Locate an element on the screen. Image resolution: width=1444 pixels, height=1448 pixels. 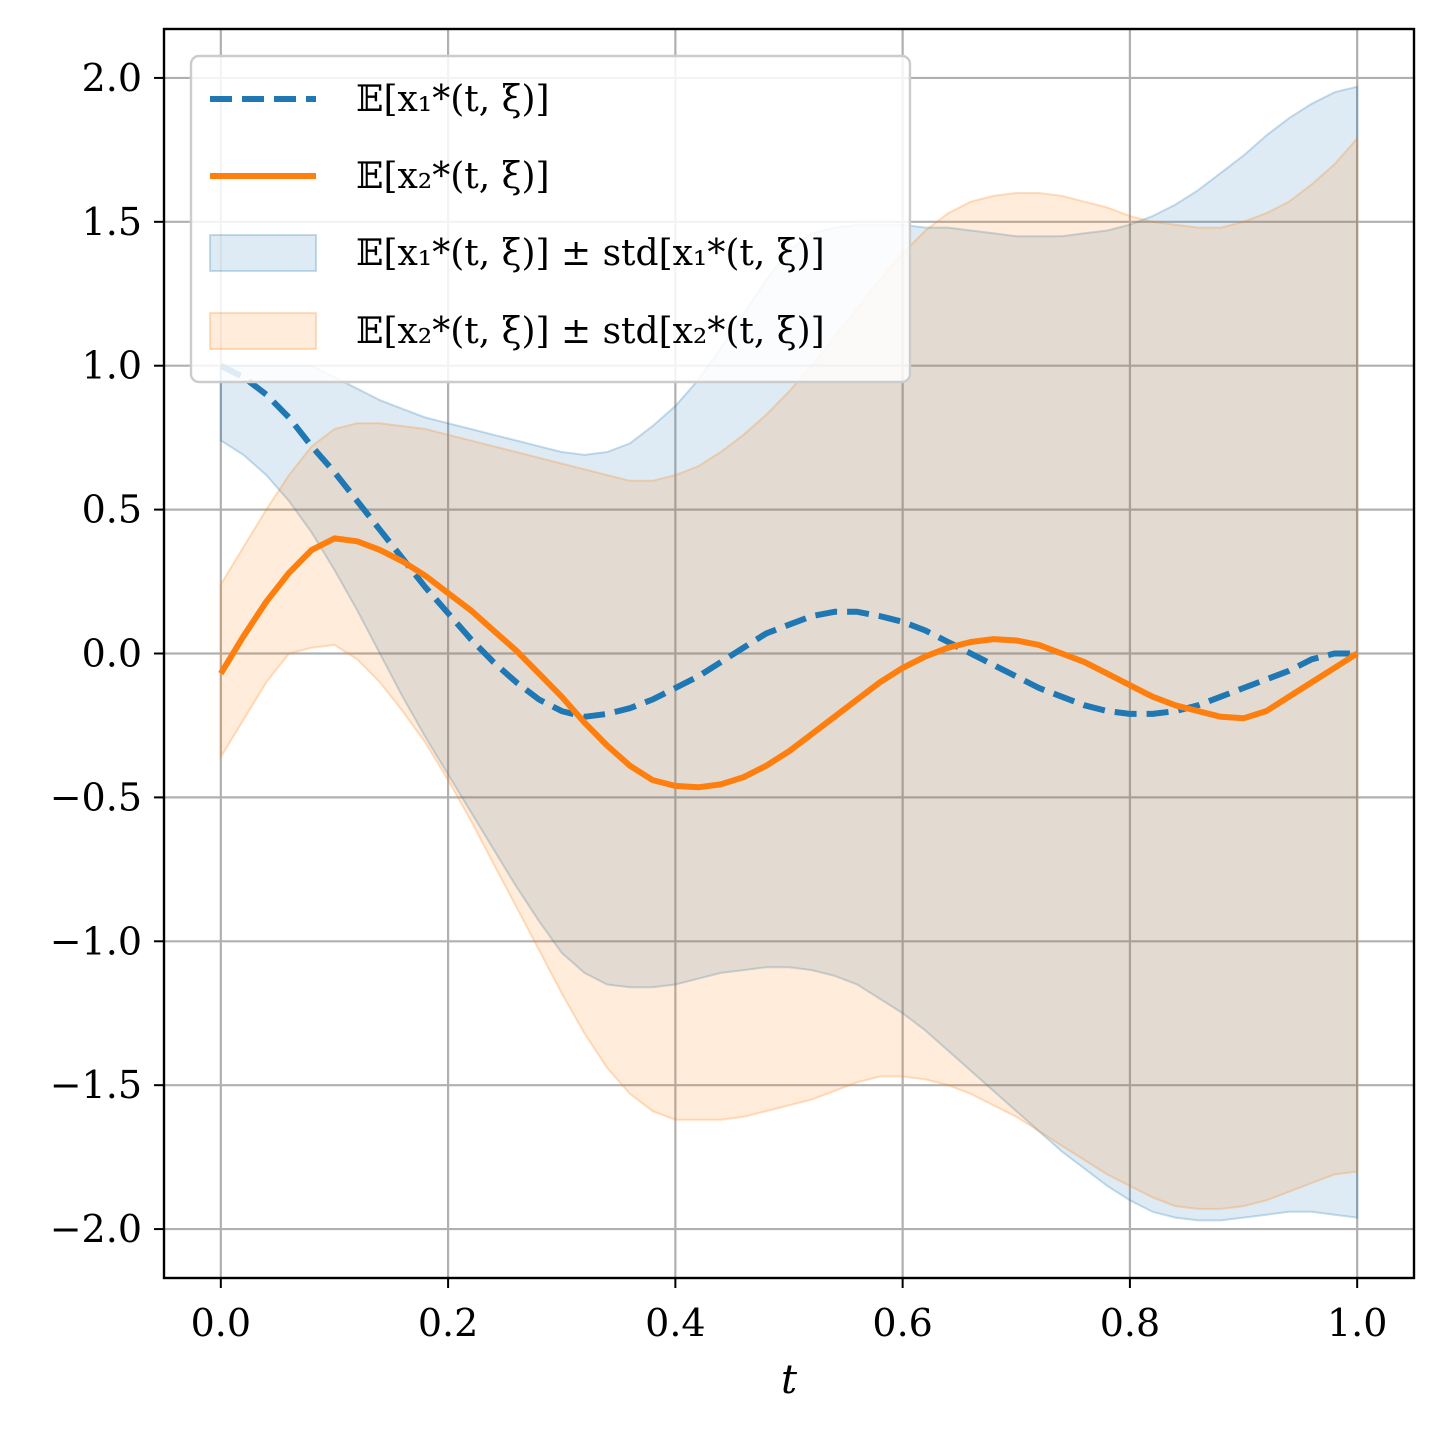
legend-label: 𝔼[x₂*(t, ξ)] ± std[x₂*(t, ξ)] is located at coordinates (590, 331).